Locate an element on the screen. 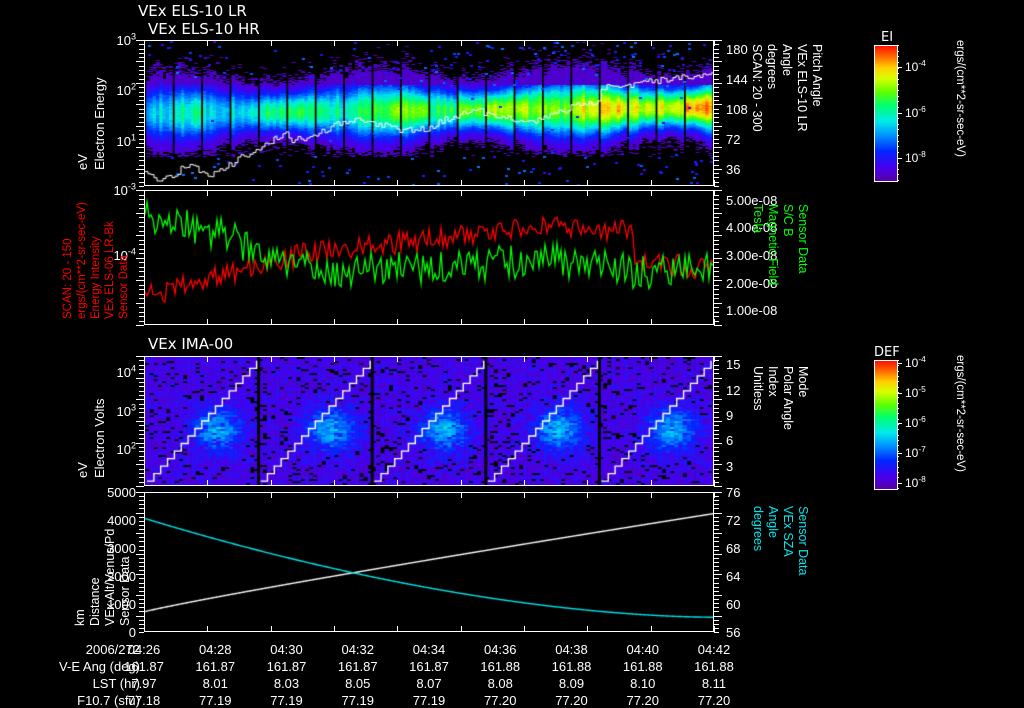 This screenshot has height=708, width=1024. panel4-right-tick-label-2: 68 is located at coordinates (733, 548).